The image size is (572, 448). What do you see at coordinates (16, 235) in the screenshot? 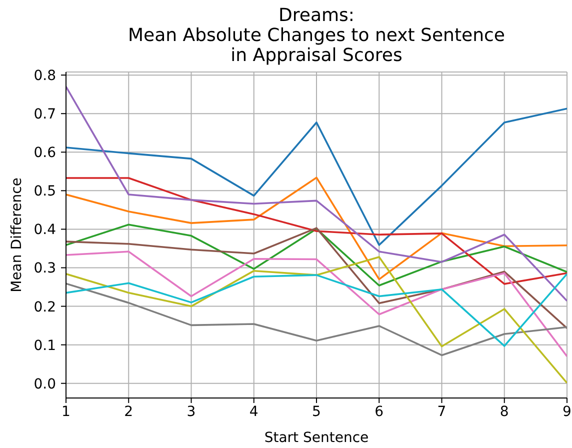
I see `y-axis-title: Mean Difference` at bounding box center [16, 235].